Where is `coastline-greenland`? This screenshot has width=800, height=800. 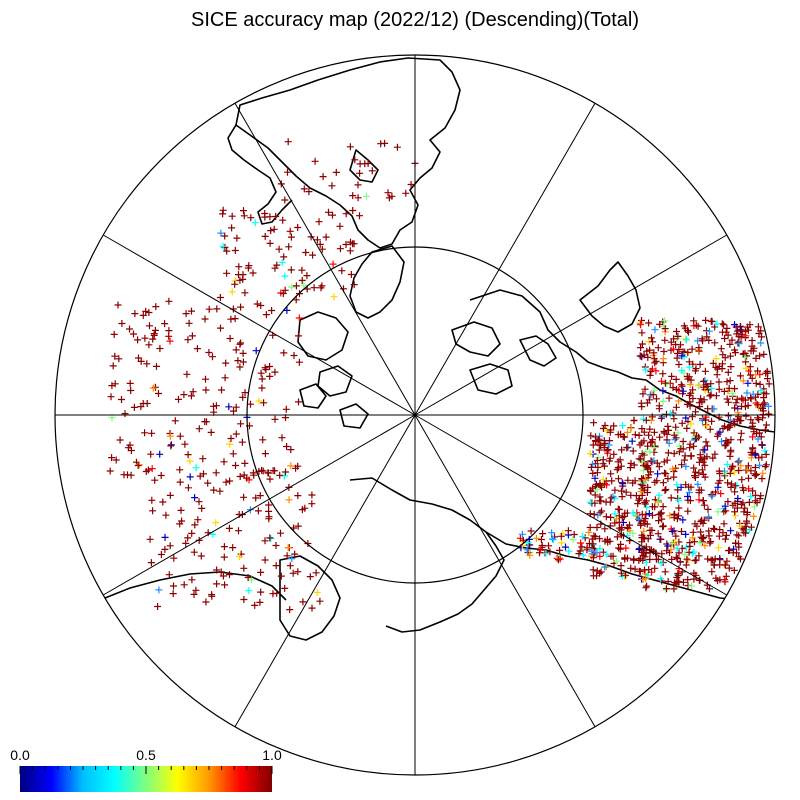
coastline-greenland is located at coordinates (377, 282).